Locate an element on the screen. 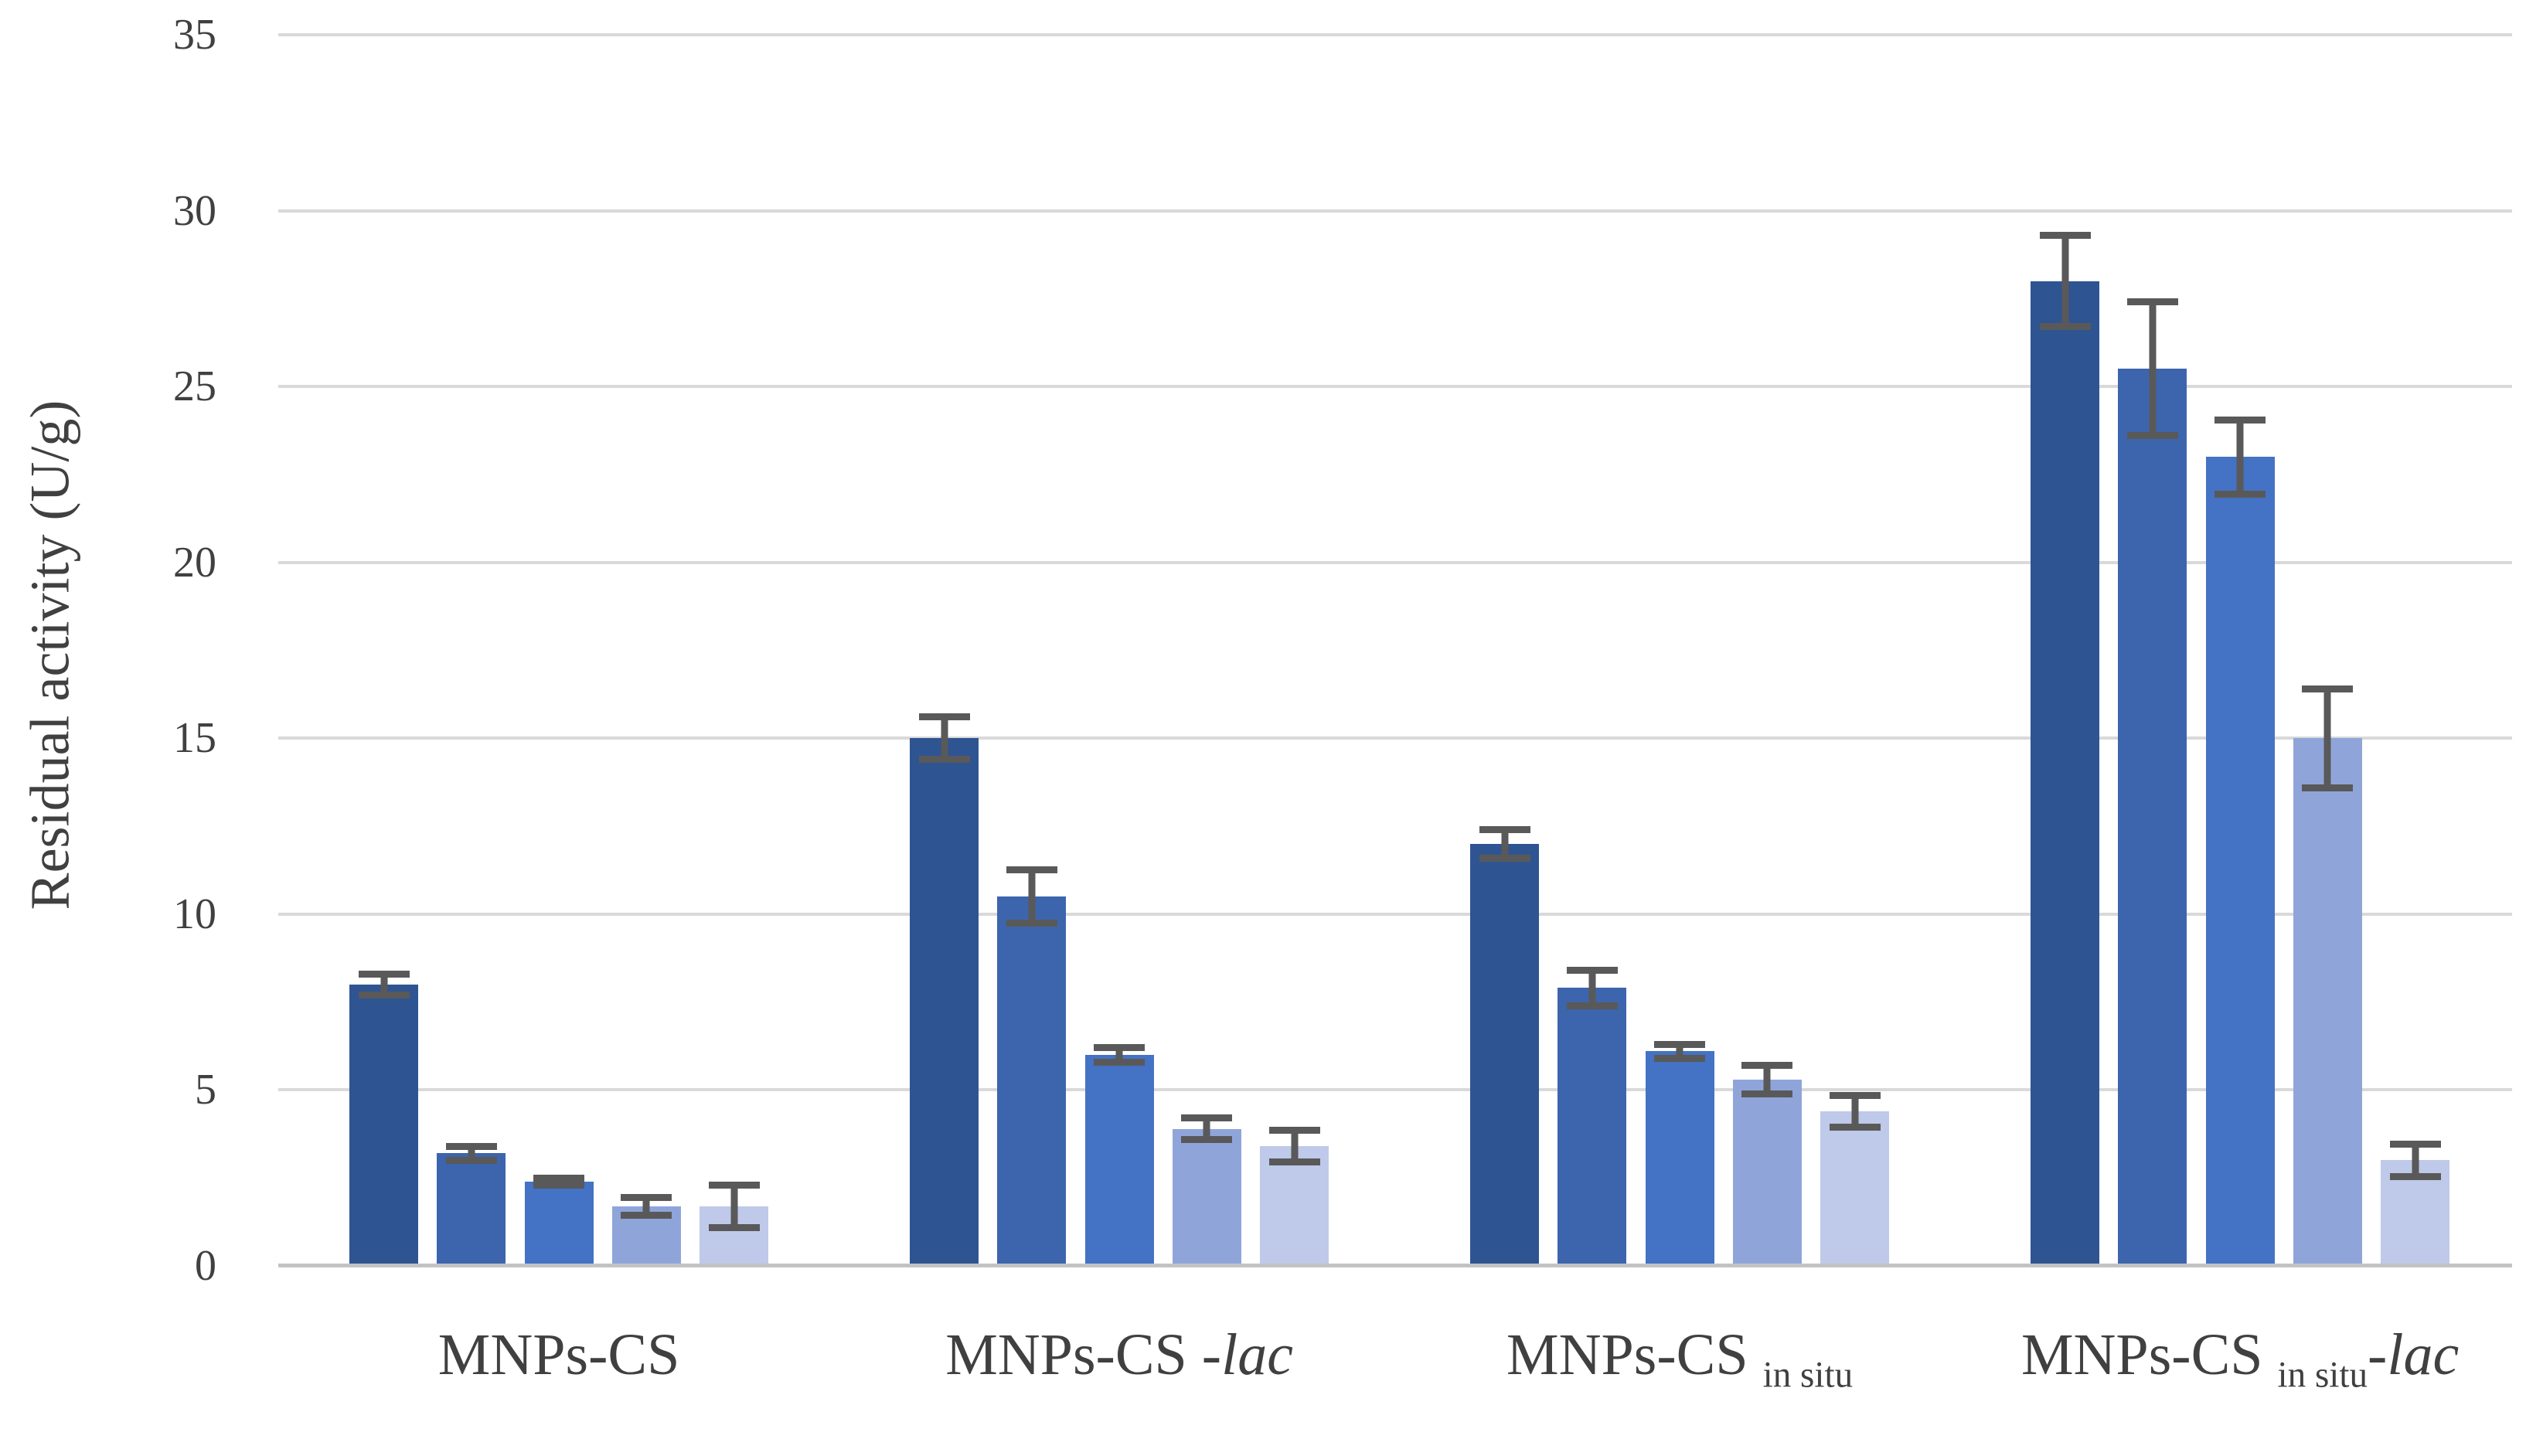  x-category-label: MNPs-CS in situ is located at coordinates (1679, 1365).